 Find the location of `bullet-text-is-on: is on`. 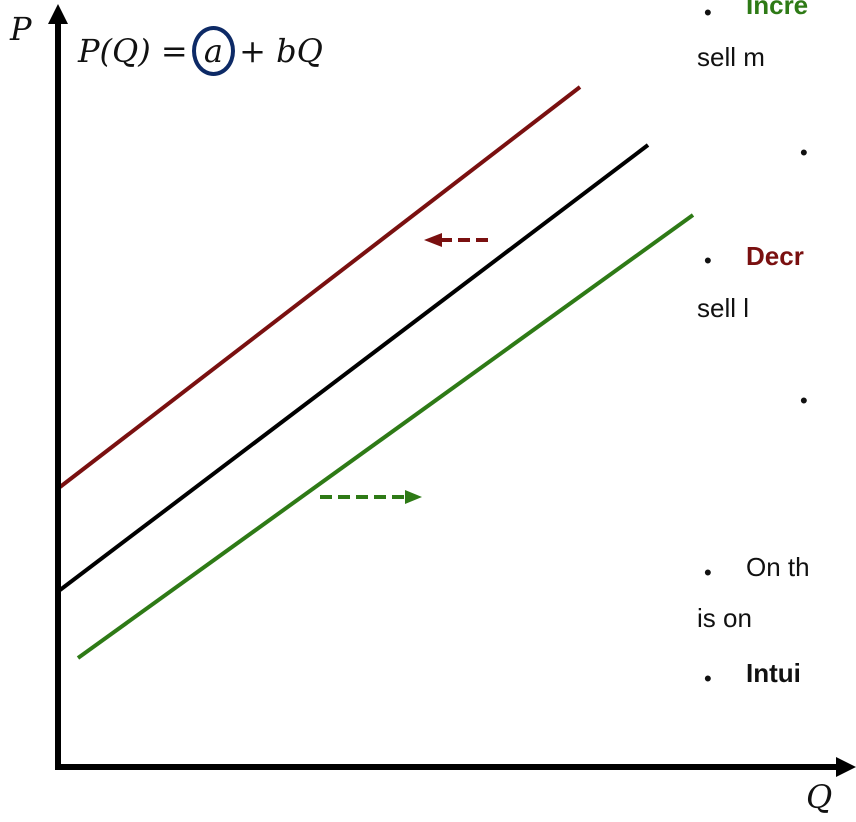

bullet-text-is-on: is on is located at coordinates (724, 618).